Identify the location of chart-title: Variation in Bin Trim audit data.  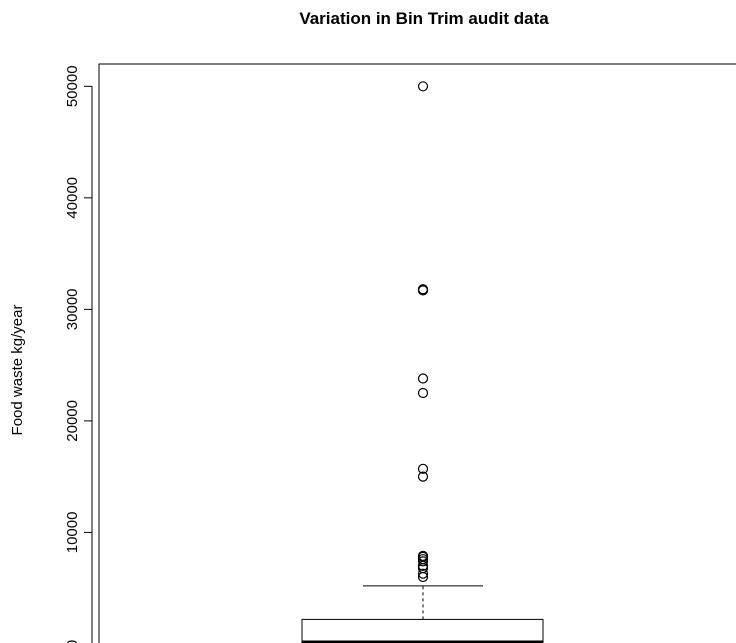
(424, 18).